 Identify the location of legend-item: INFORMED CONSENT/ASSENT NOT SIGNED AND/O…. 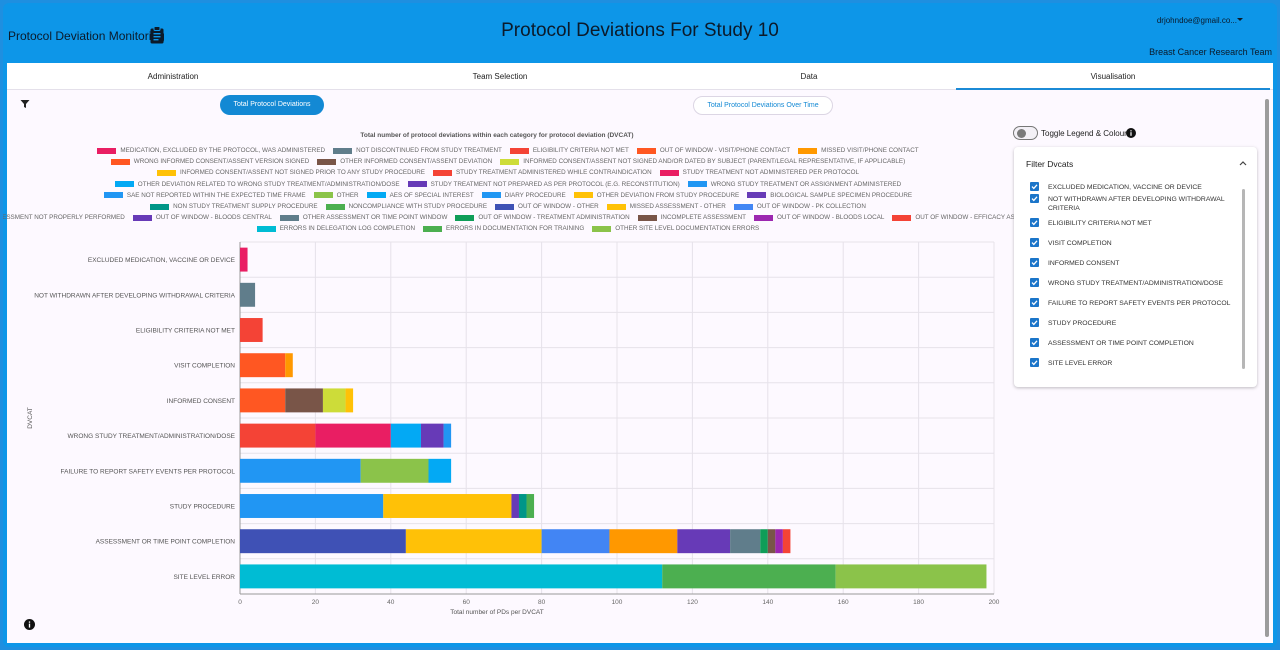
(702, 161).